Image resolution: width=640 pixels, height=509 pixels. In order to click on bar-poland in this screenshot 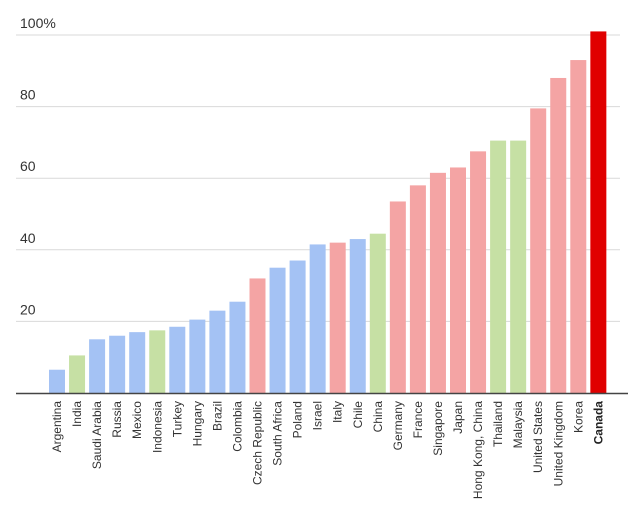, I will do `click(297, 326)`.